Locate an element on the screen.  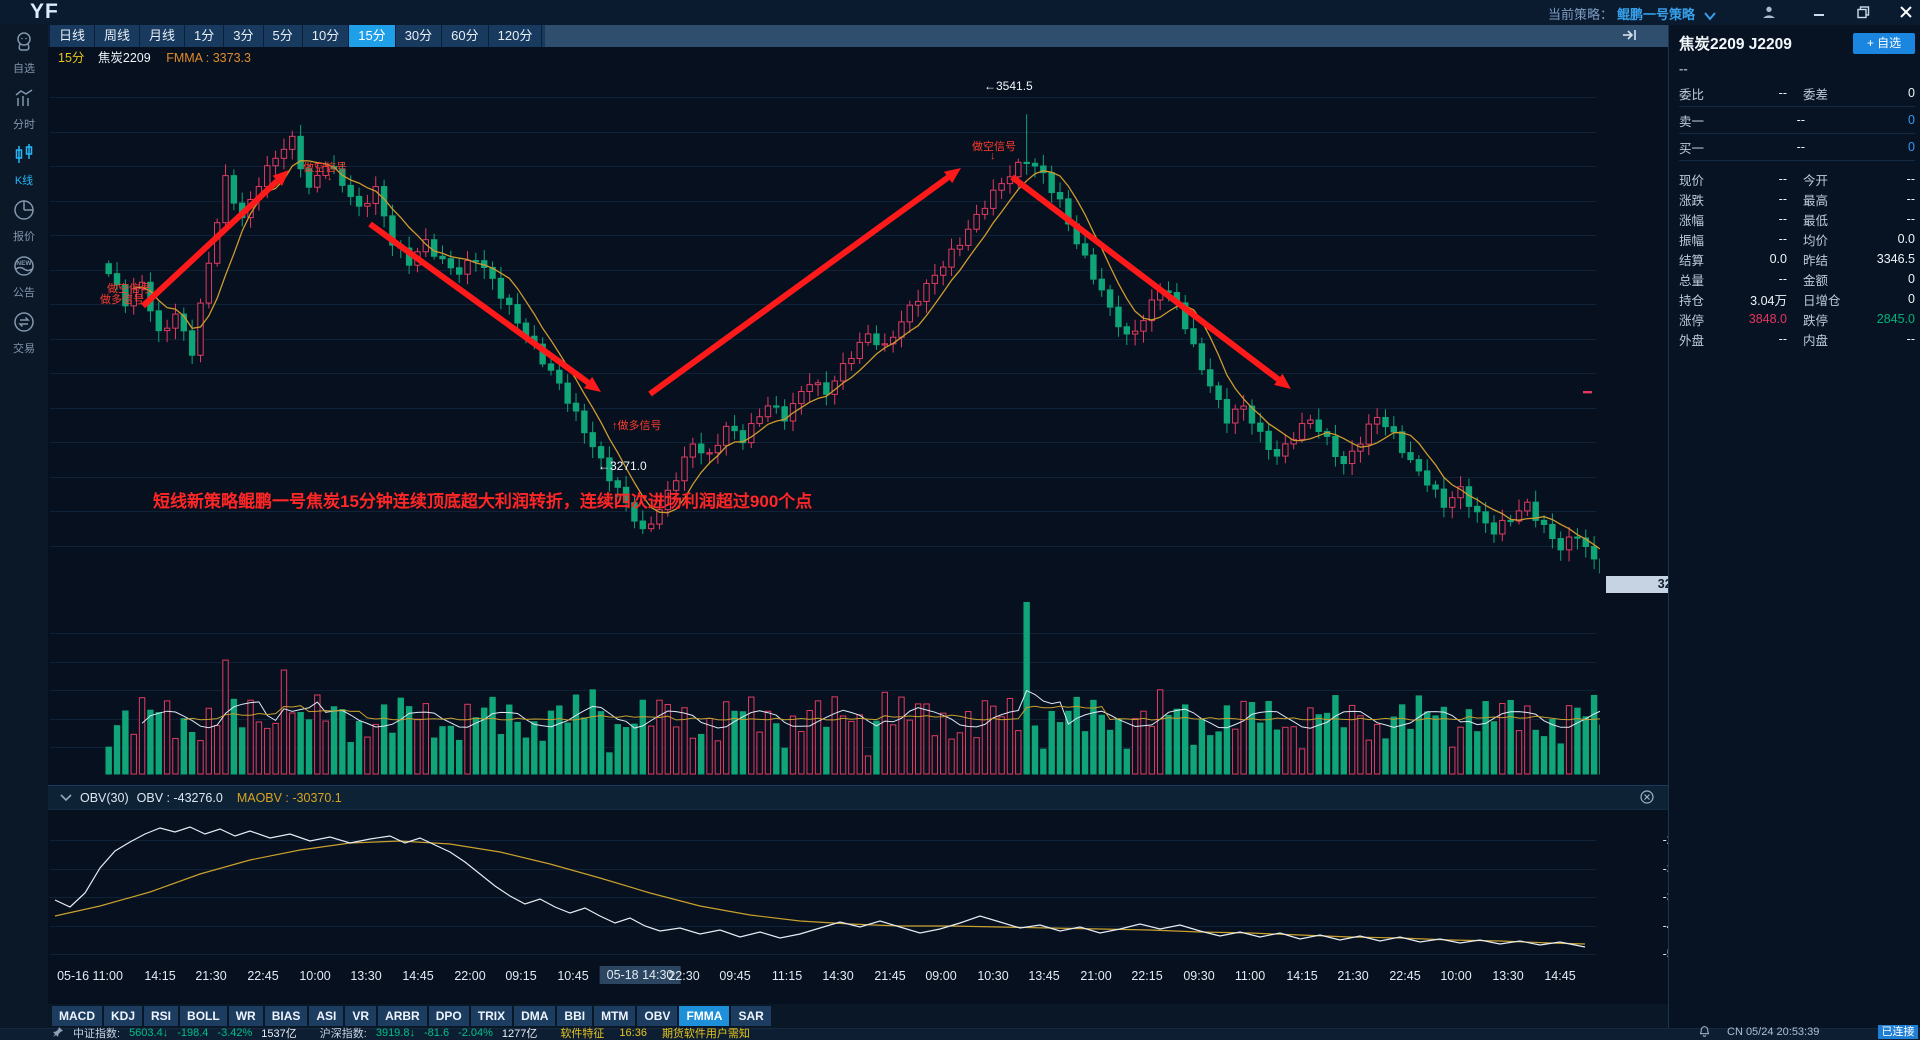
notice-link: 软件特征 is located at coordinates (582, 1034).